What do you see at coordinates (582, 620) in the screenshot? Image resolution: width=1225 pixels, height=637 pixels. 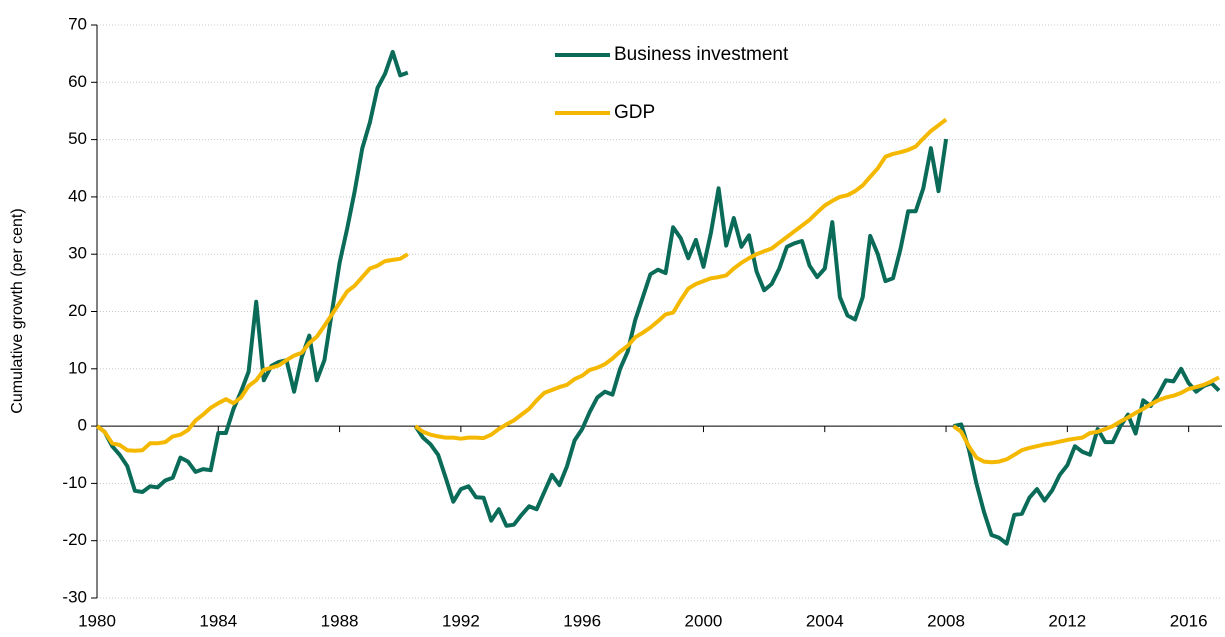 I see `x-tick-label: 1996` at bounding box center [582, 620].